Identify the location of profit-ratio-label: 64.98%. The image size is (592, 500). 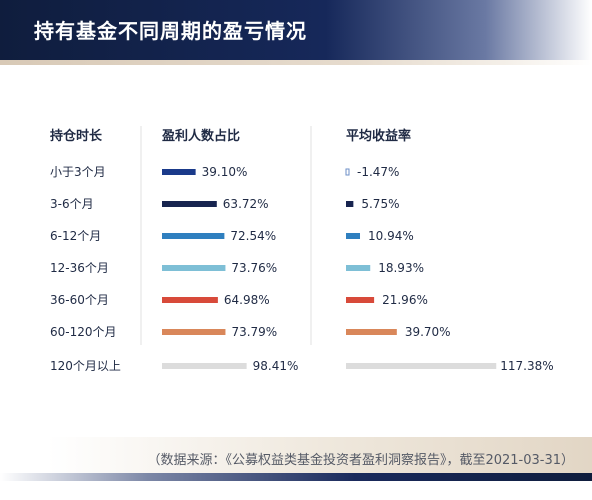
(247, 300).